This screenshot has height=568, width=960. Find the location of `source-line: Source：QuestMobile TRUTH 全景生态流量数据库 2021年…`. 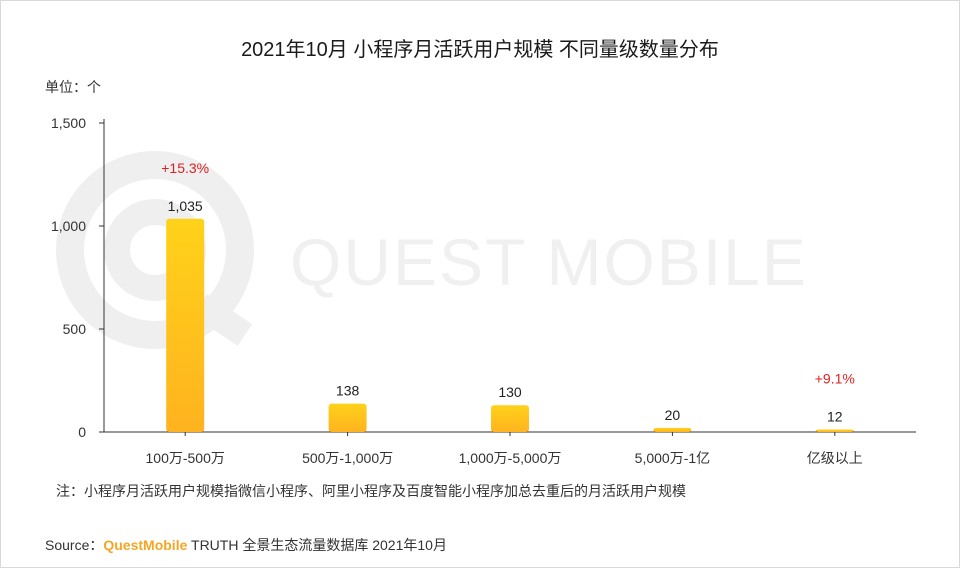

source-line: Source：QuestMobile TRUTH 全景生态流量数据库 2021年… is located at coordinates (246, 545).